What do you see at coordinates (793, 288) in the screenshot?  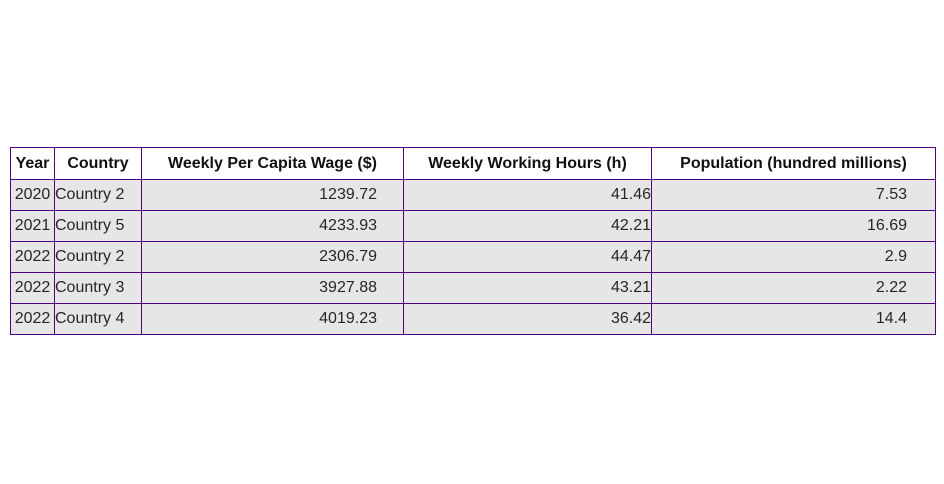 I see `cell-population: 2.22` at bounding box center [793, 288].